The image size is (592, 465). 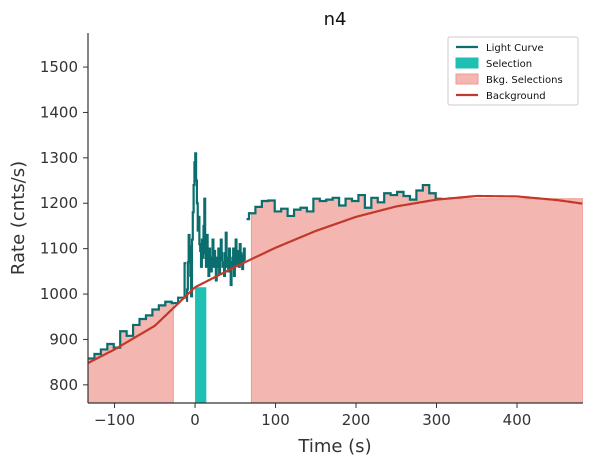 I want to click on x-tick-label: 300, so click(x=436, y=420).